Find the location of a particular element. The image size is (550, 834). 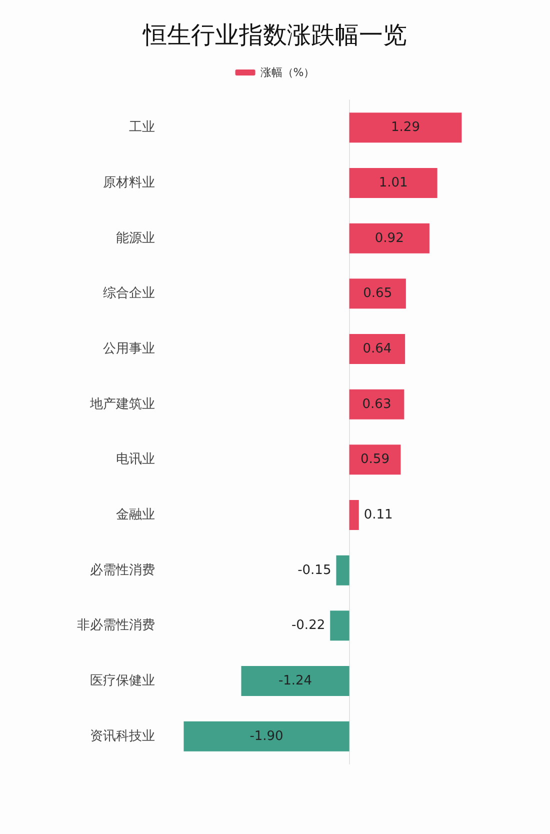

data-label: 0.63 is located at coordinates (377, 404).